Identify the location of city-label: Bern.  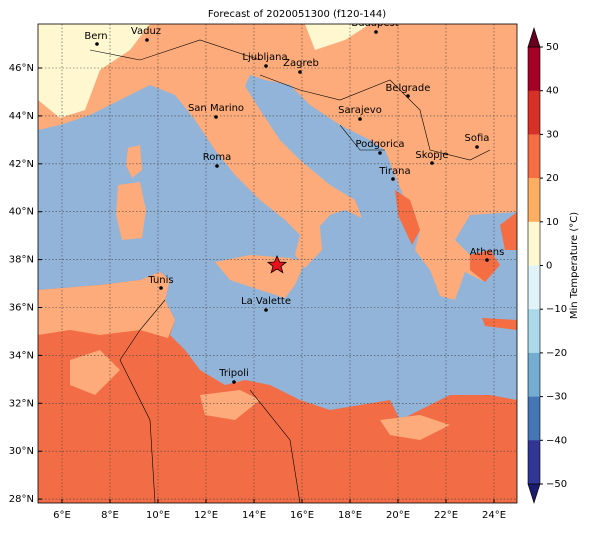
(95, 36).